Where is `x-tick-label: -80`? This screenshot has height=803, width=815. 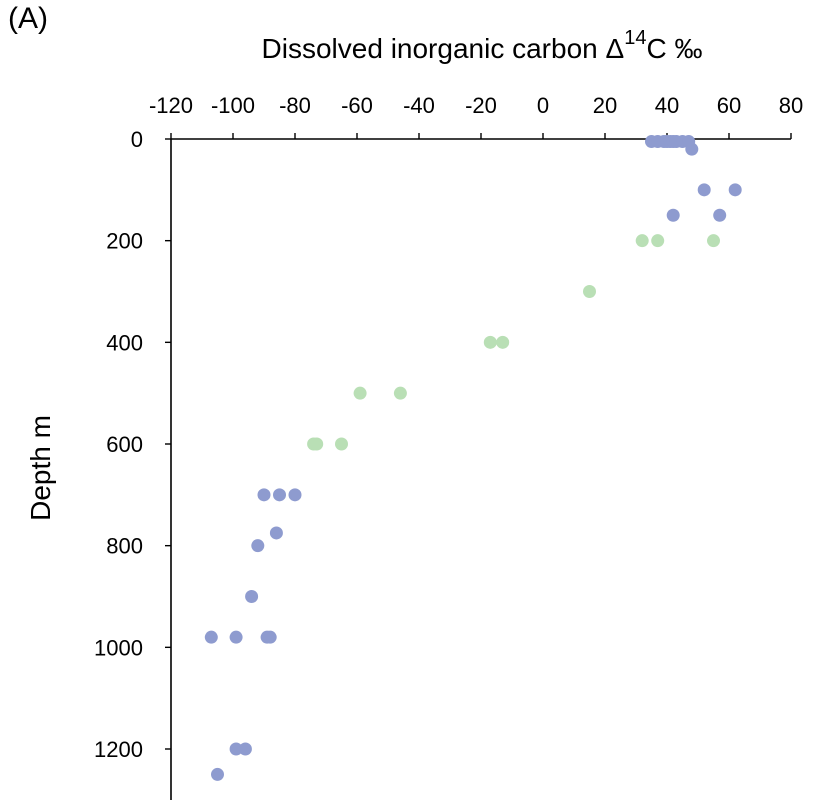 x-tick-label: -80 is located at coordinates (295, 105).